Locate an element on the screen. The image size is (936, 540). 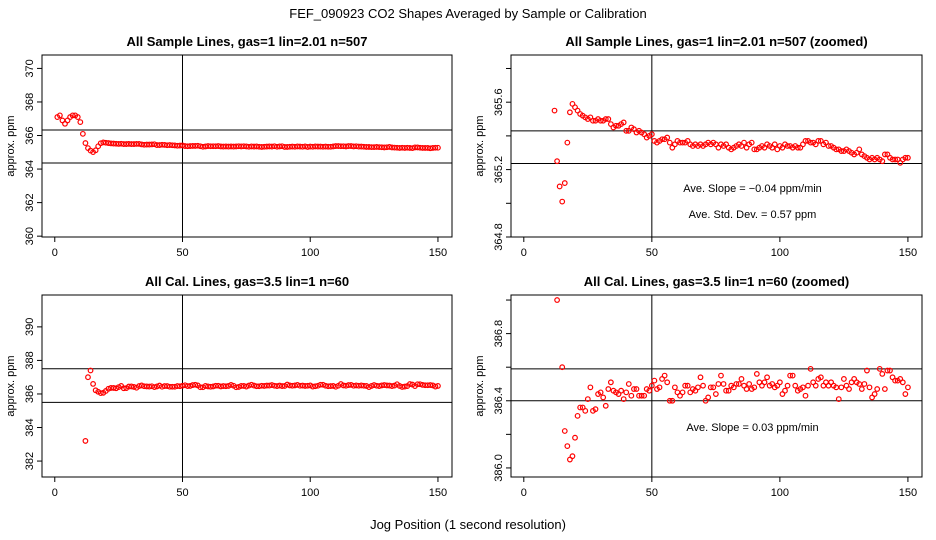
x-tick-label: 0 is located at coordinates (524, 493).